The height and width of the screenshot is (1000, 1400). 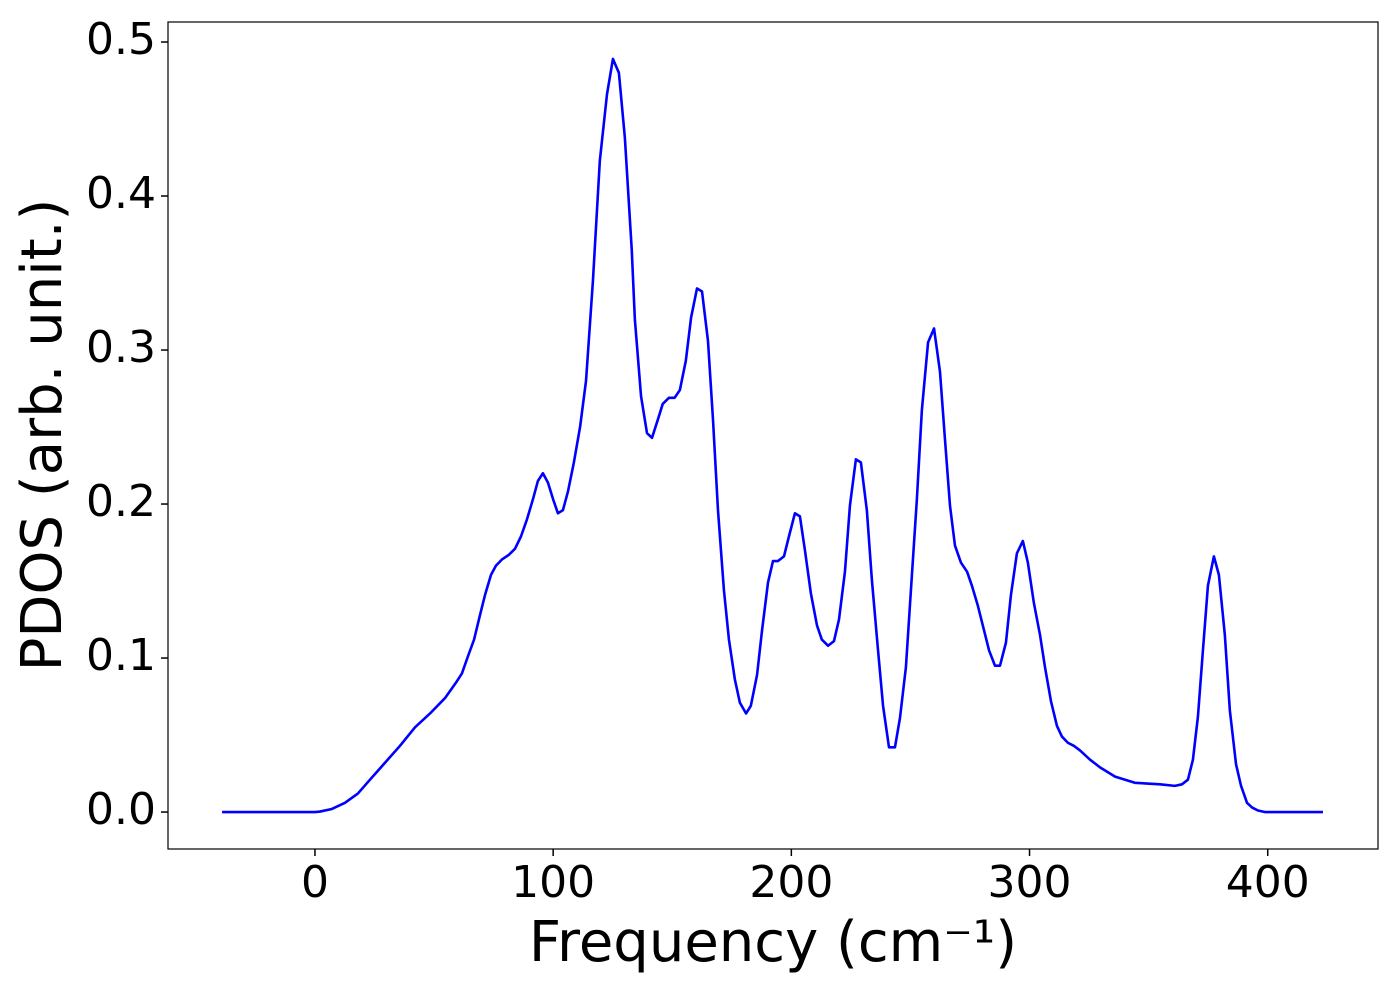 What do you see at coordinates (121, 655) in the screenshot?
I see `y-tick-label: 0.1` at bounding box center [121, 655].